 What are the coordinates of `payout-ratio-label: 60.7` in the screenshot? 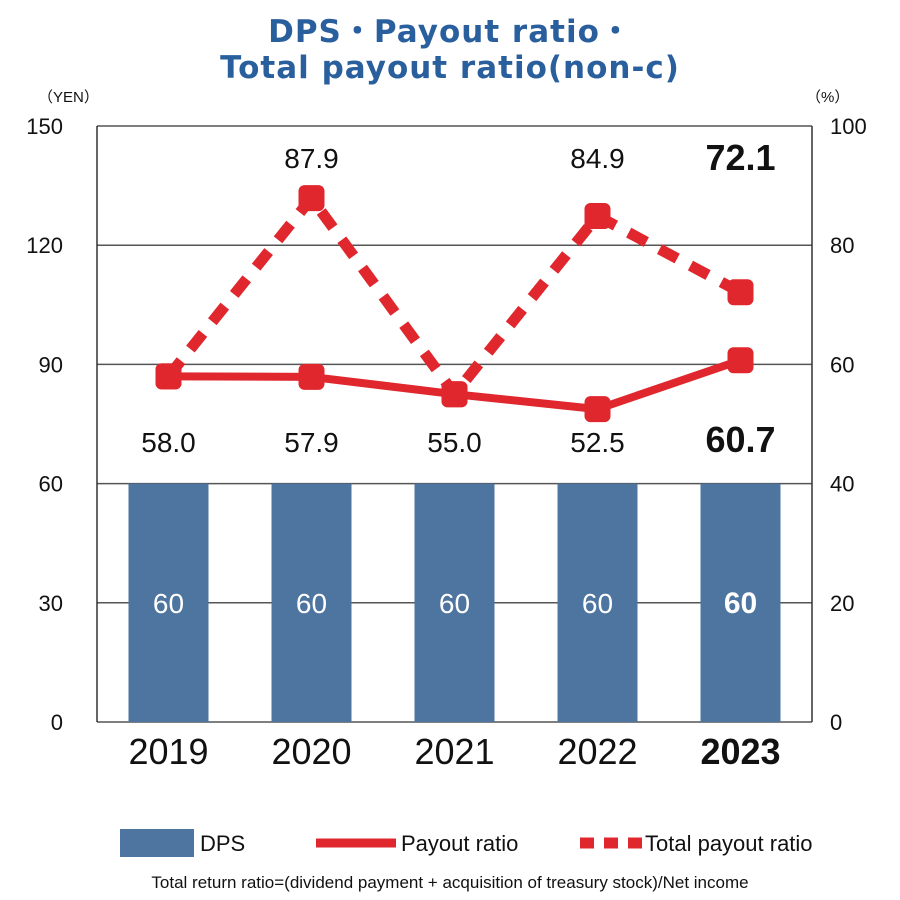 It's located at (740, 439).